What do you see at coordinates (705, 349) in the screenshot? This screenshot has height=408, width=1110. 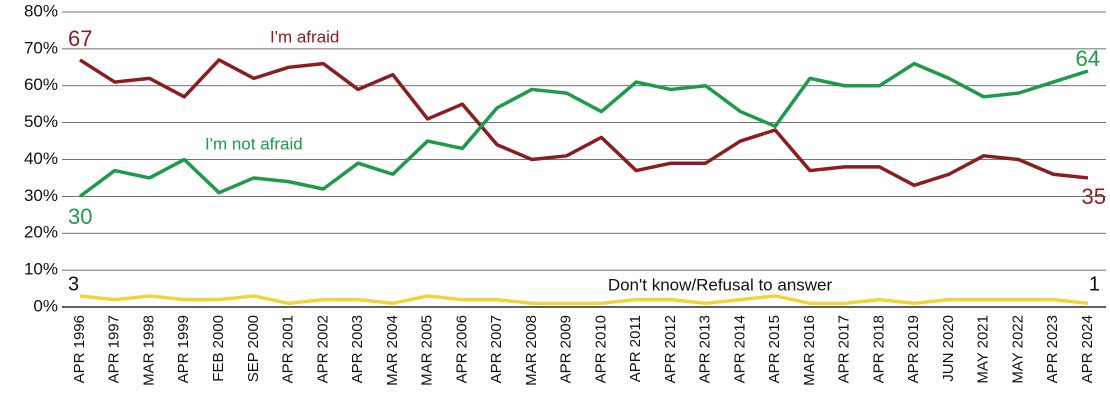 I see `x-tick-label: APR 2013` at bounding box center [705, 349].